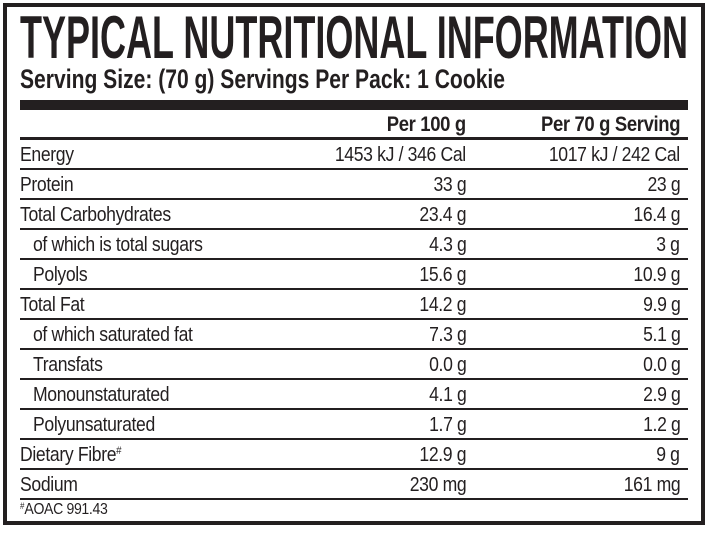 The image size is (711, 534). Describe the element at coordinates (447, 365) in the screenshot. I see `value-per-100g: 0.0 g` at that location.